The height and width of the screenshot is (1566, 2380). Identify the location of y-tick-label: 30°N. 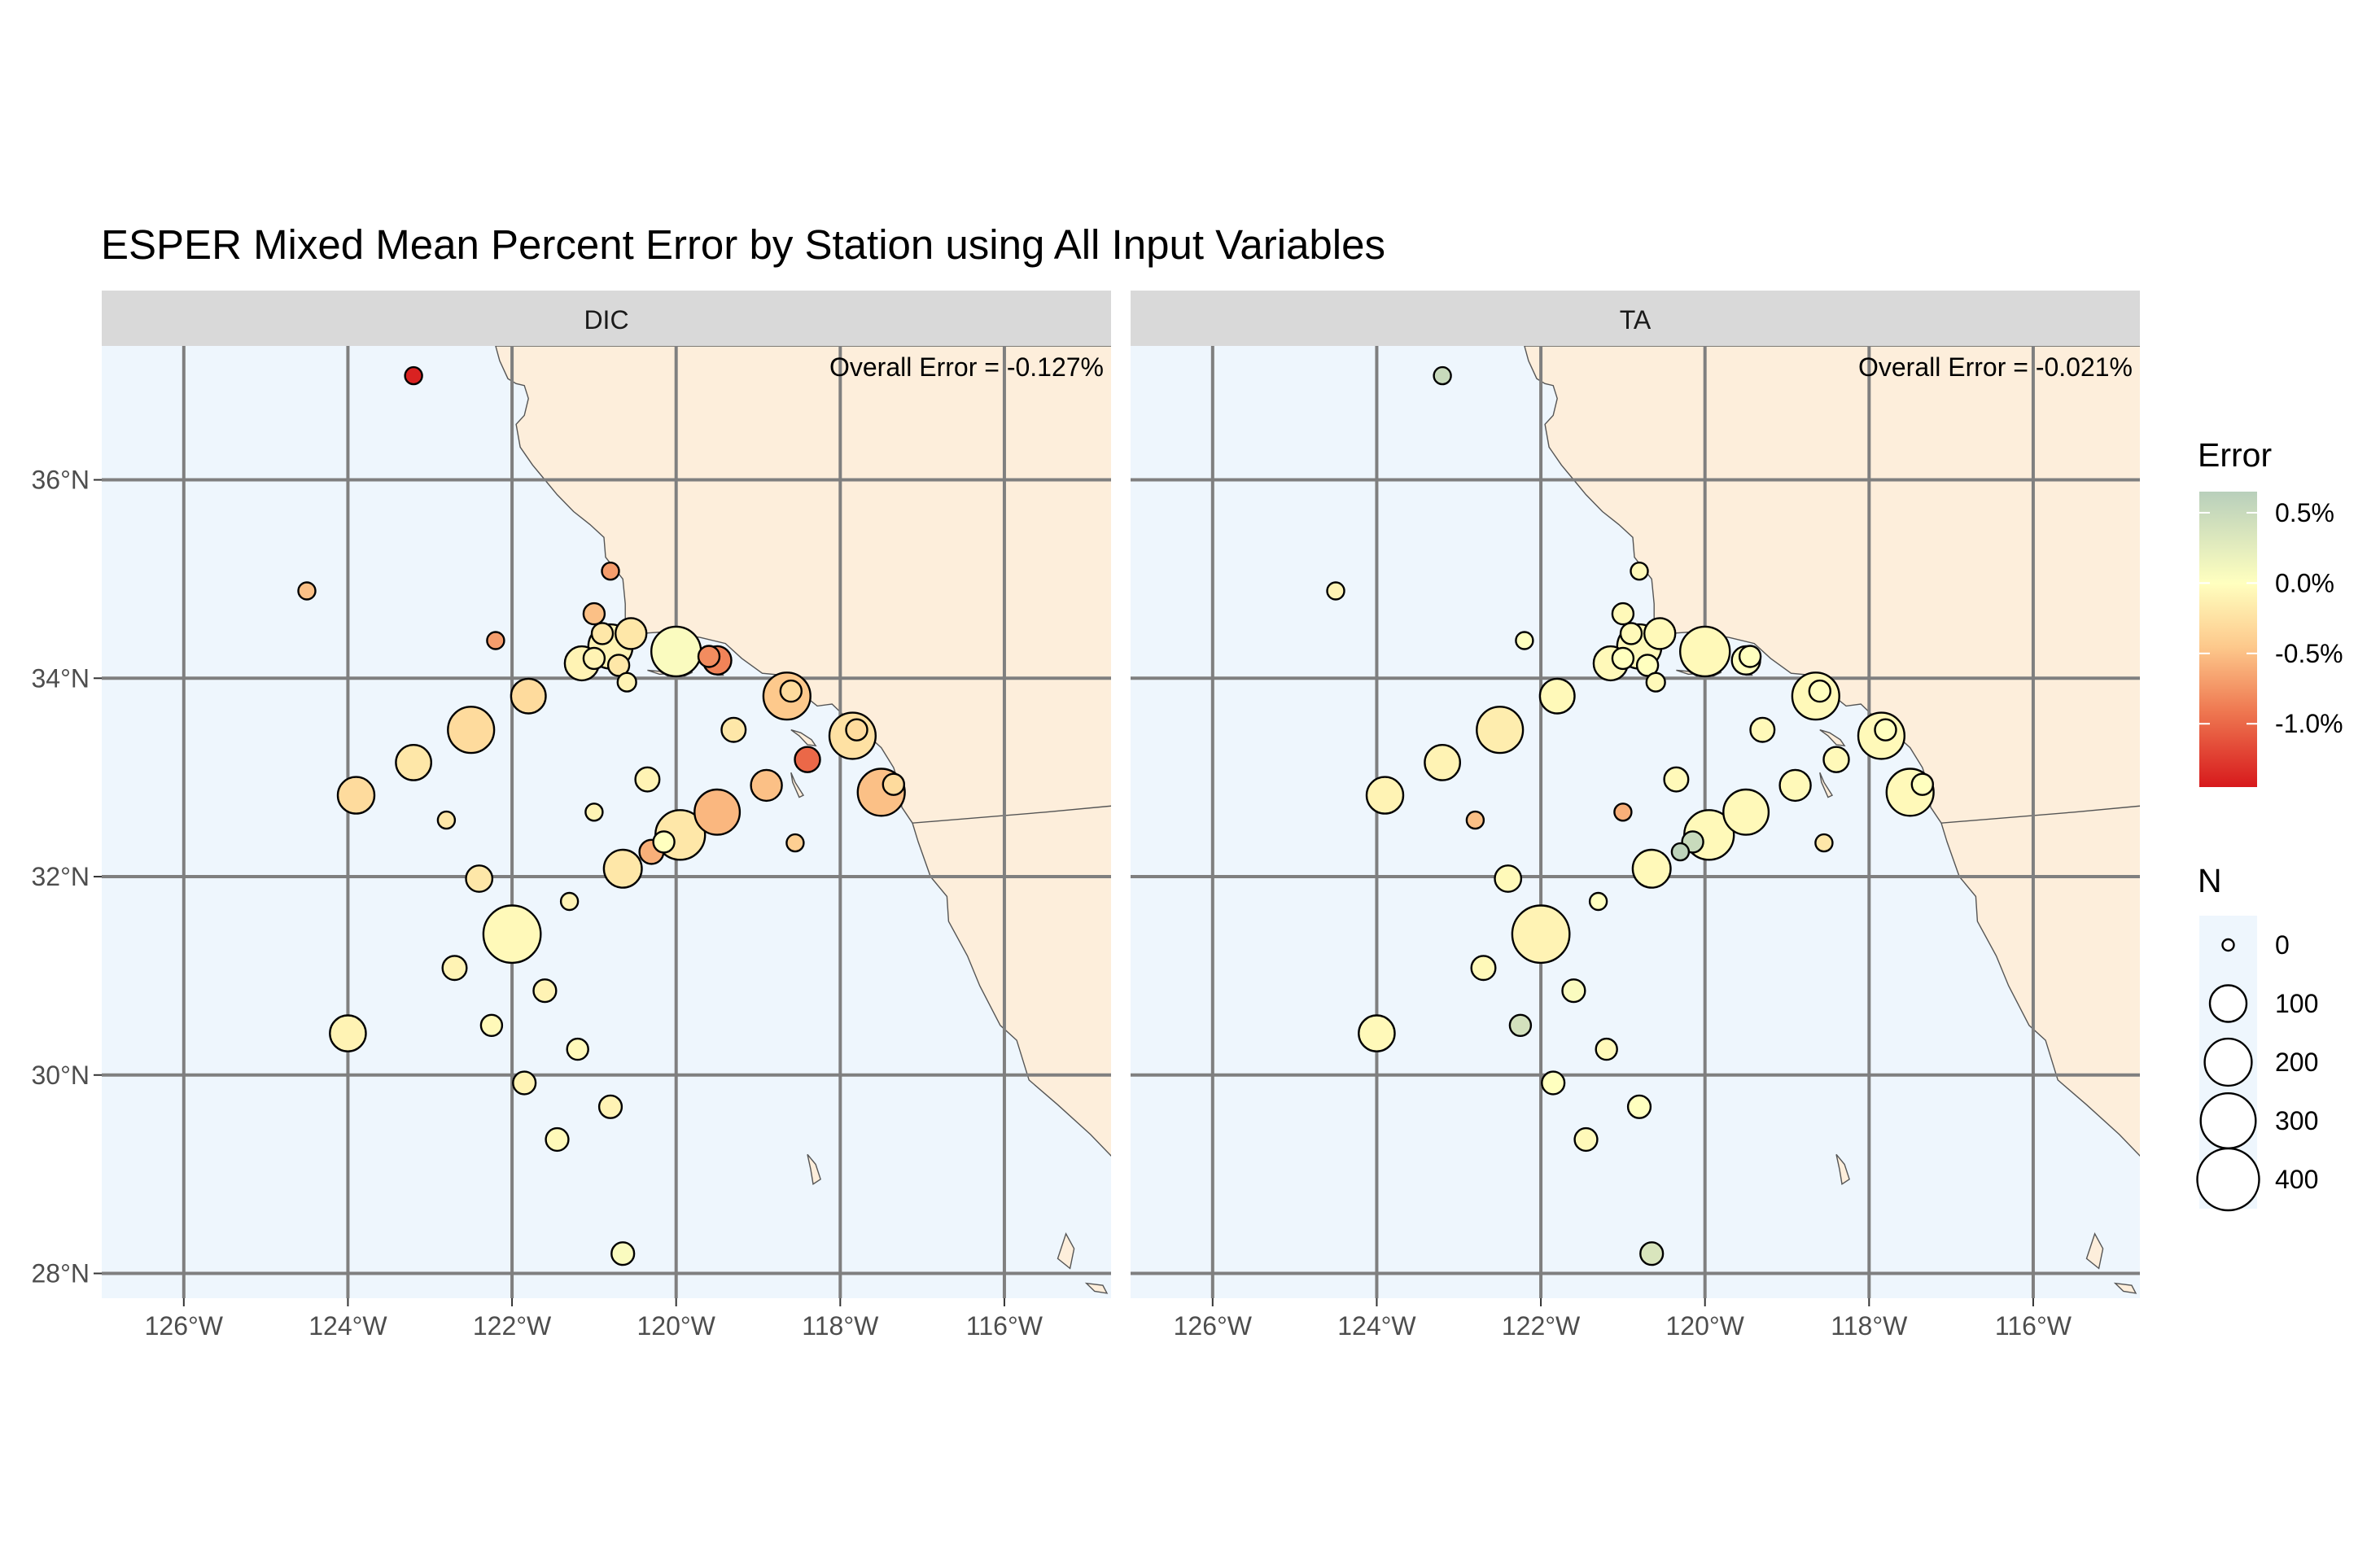
(61, 1075).